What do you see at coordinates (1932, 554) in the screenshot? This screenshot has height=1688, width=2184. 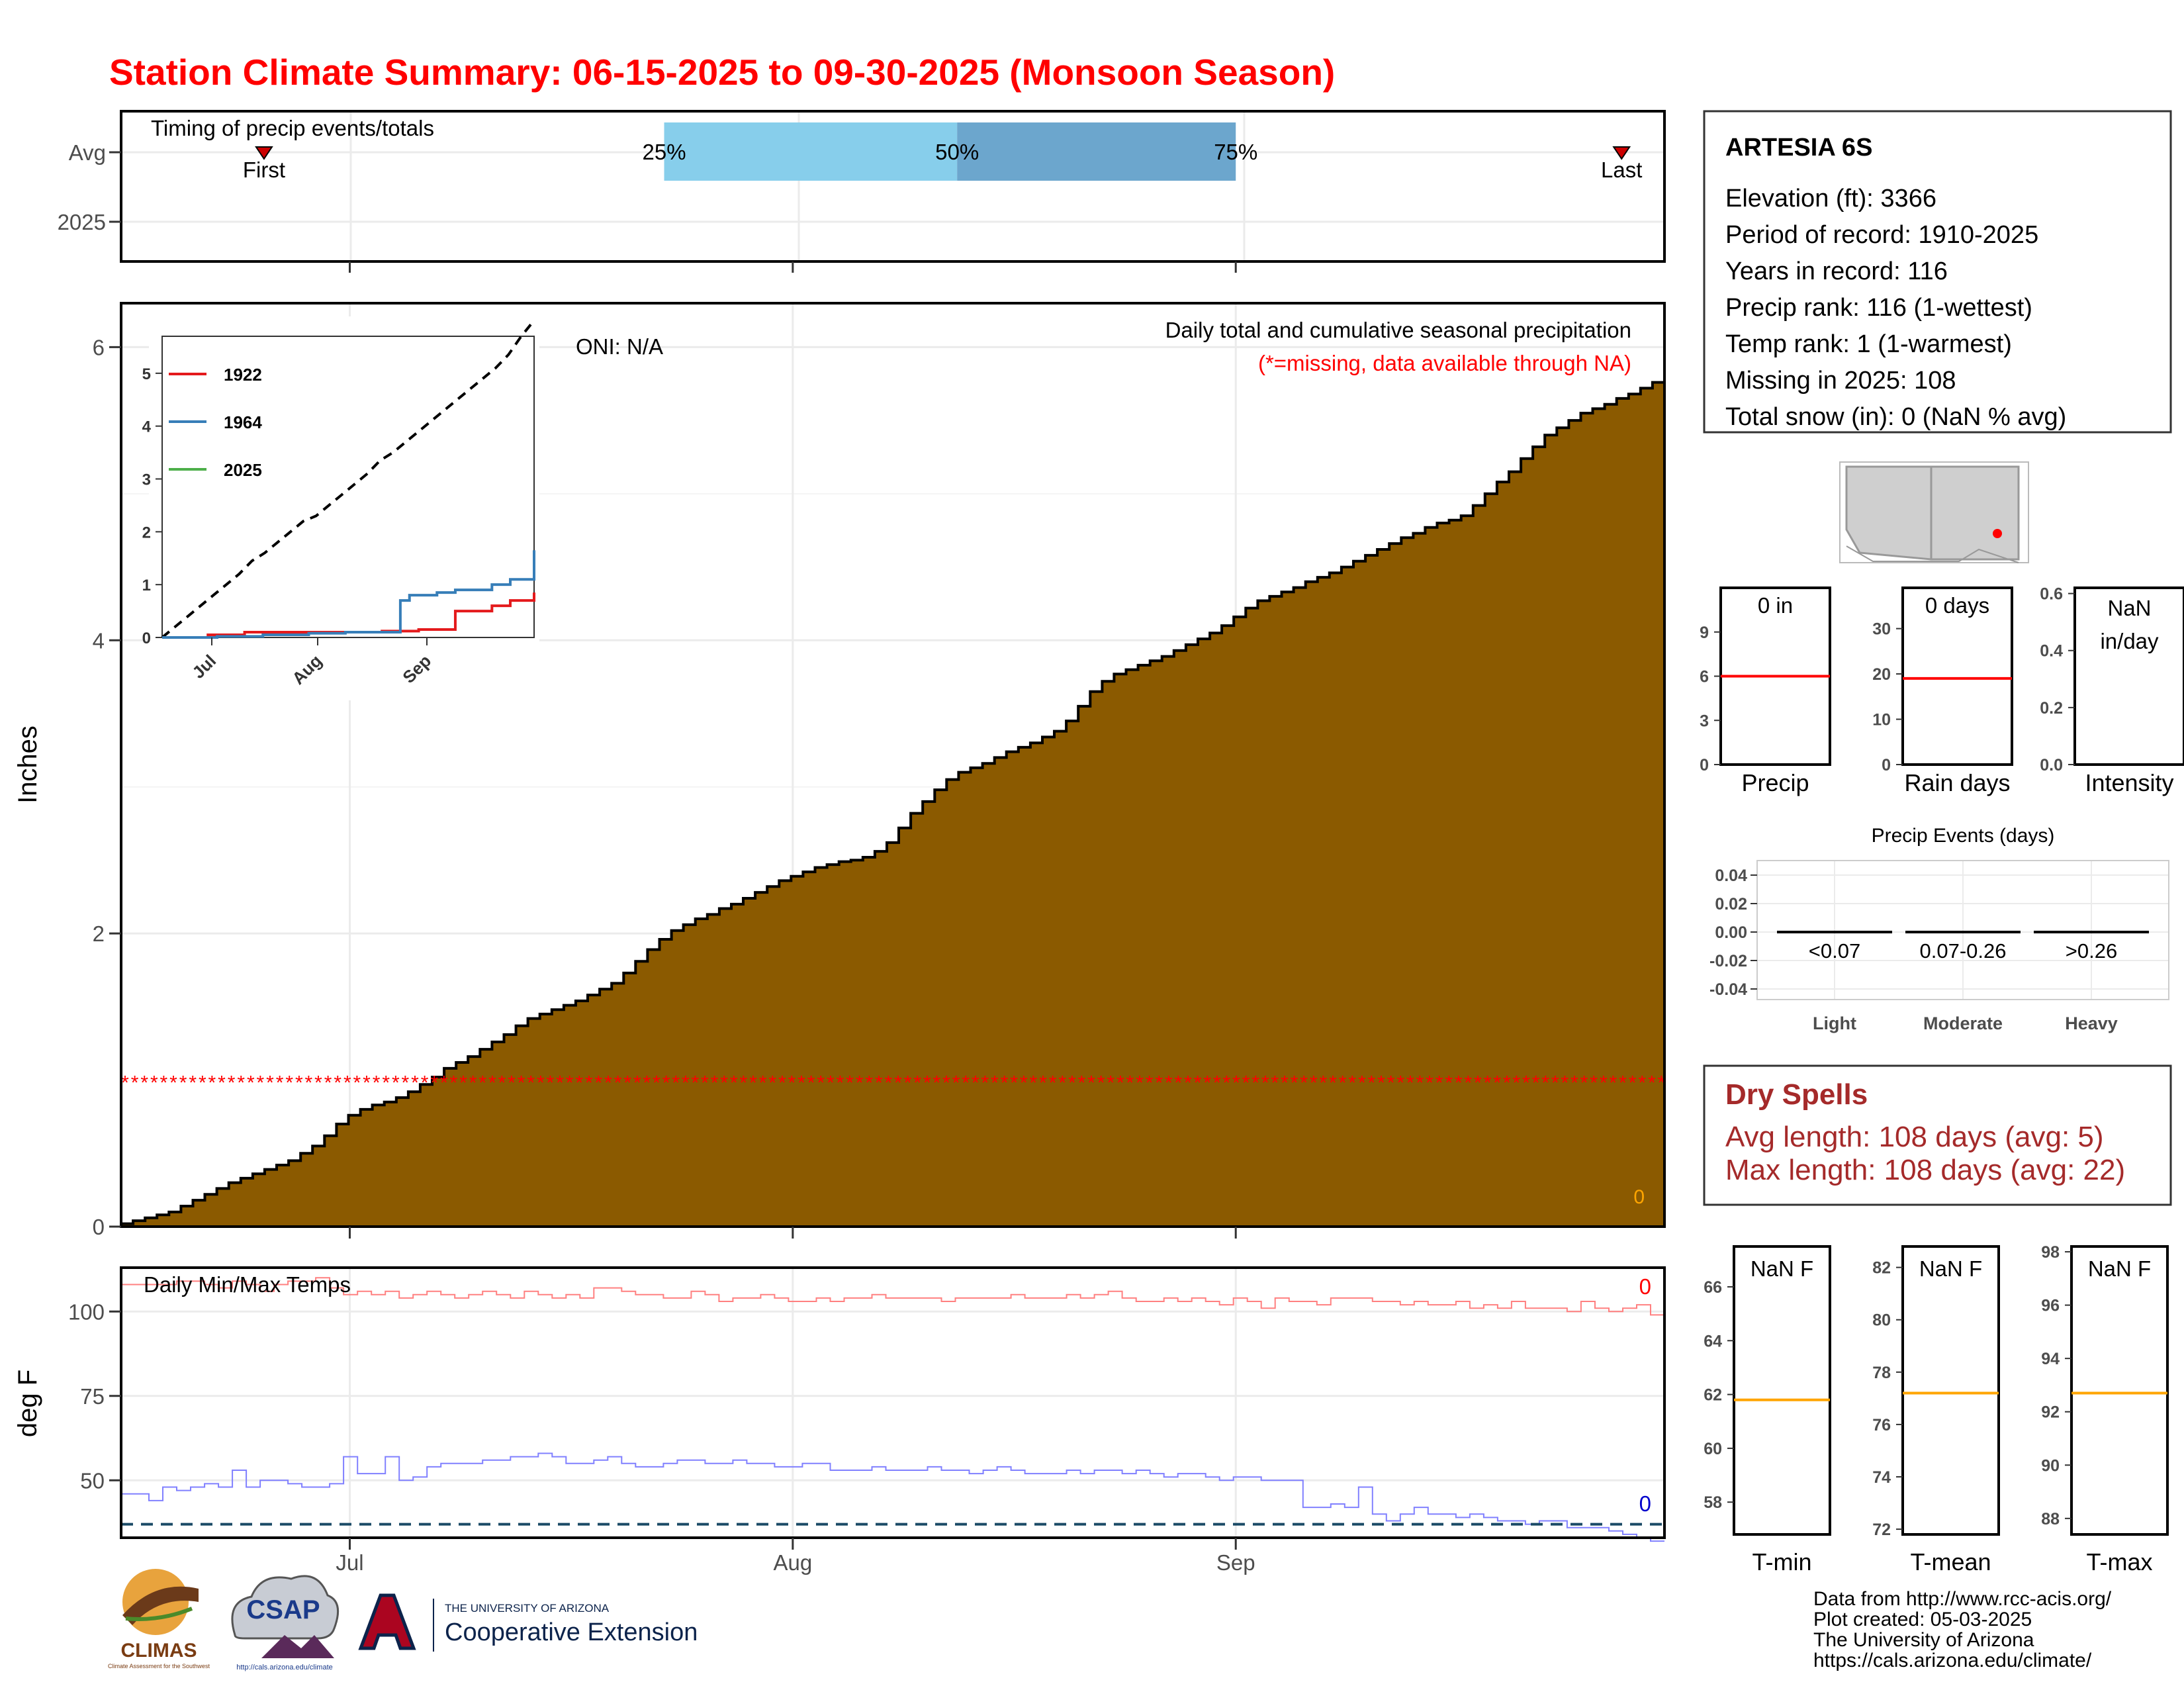 I see `map-border-mexico` at bounding box center [1932, 554].